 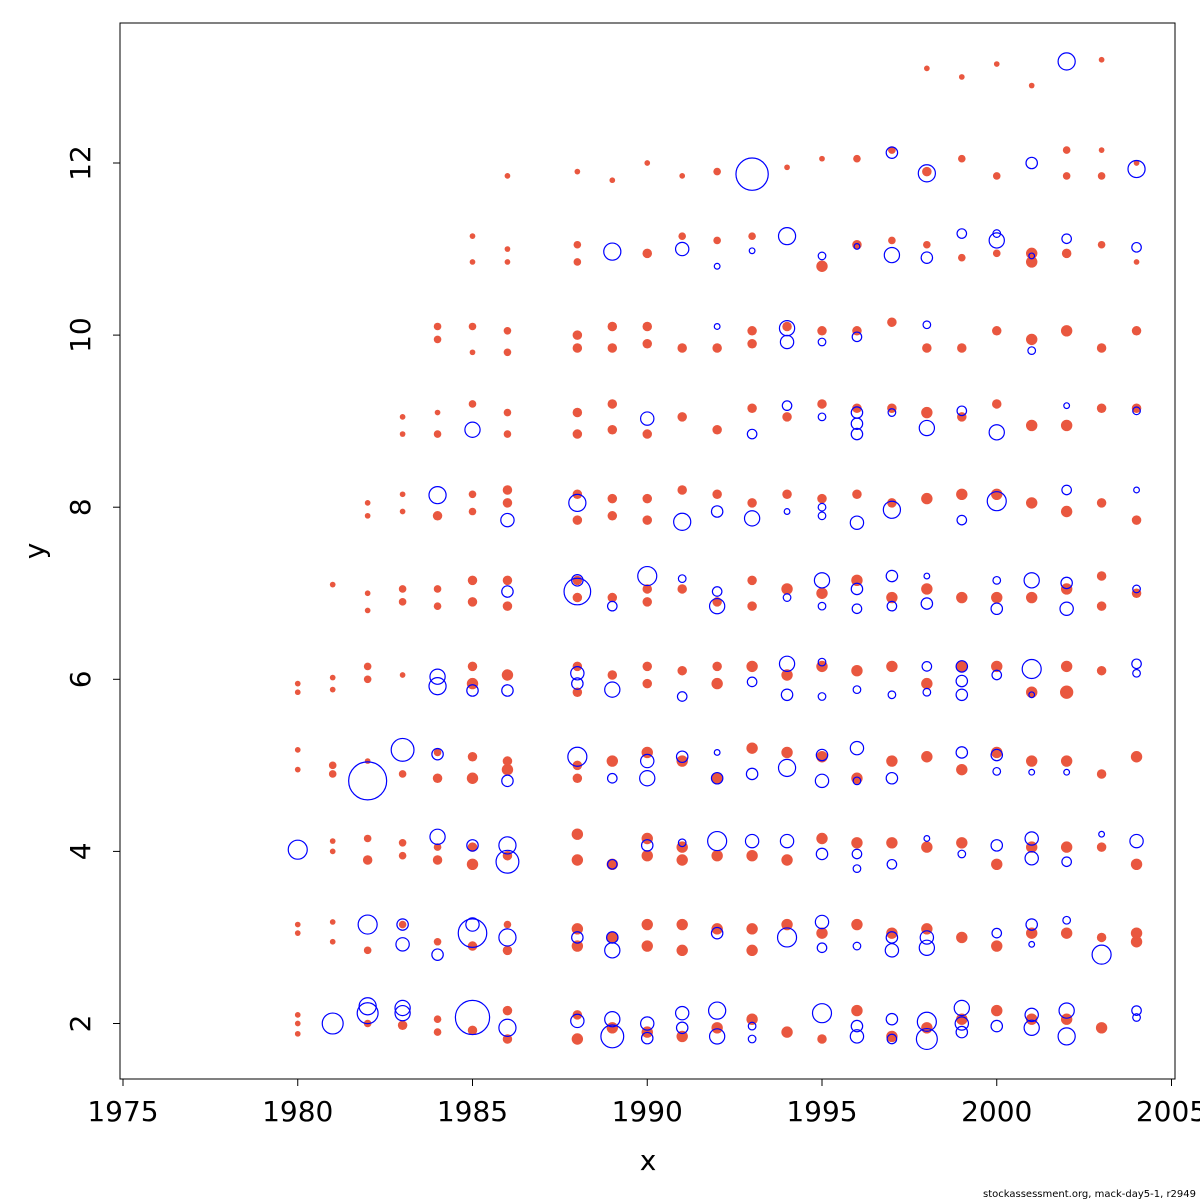 I want to click on y-axis: 2 4 6 8 10 12, so click(x=92, y=588).